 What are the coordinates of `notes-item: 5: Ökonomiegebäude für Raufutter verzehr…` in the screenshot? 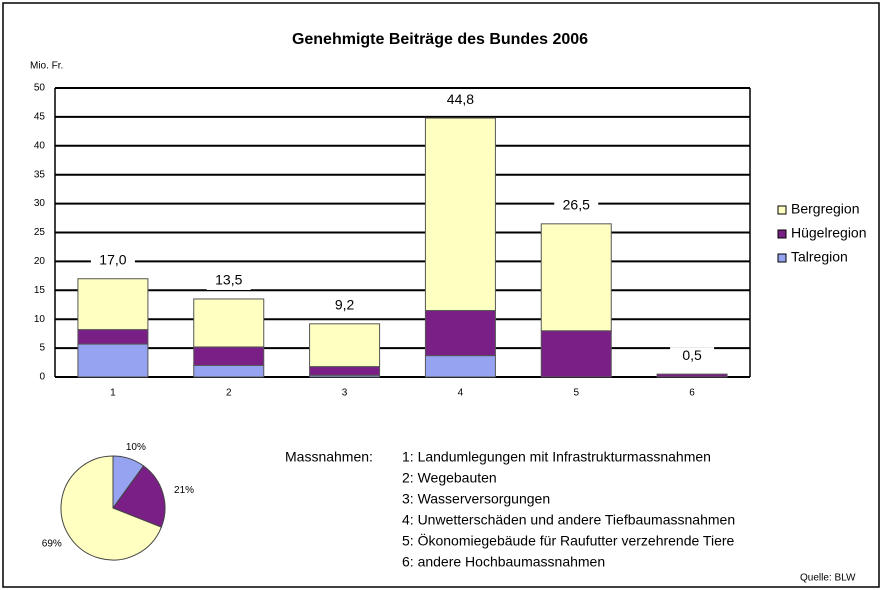 It's located at (568, 540).